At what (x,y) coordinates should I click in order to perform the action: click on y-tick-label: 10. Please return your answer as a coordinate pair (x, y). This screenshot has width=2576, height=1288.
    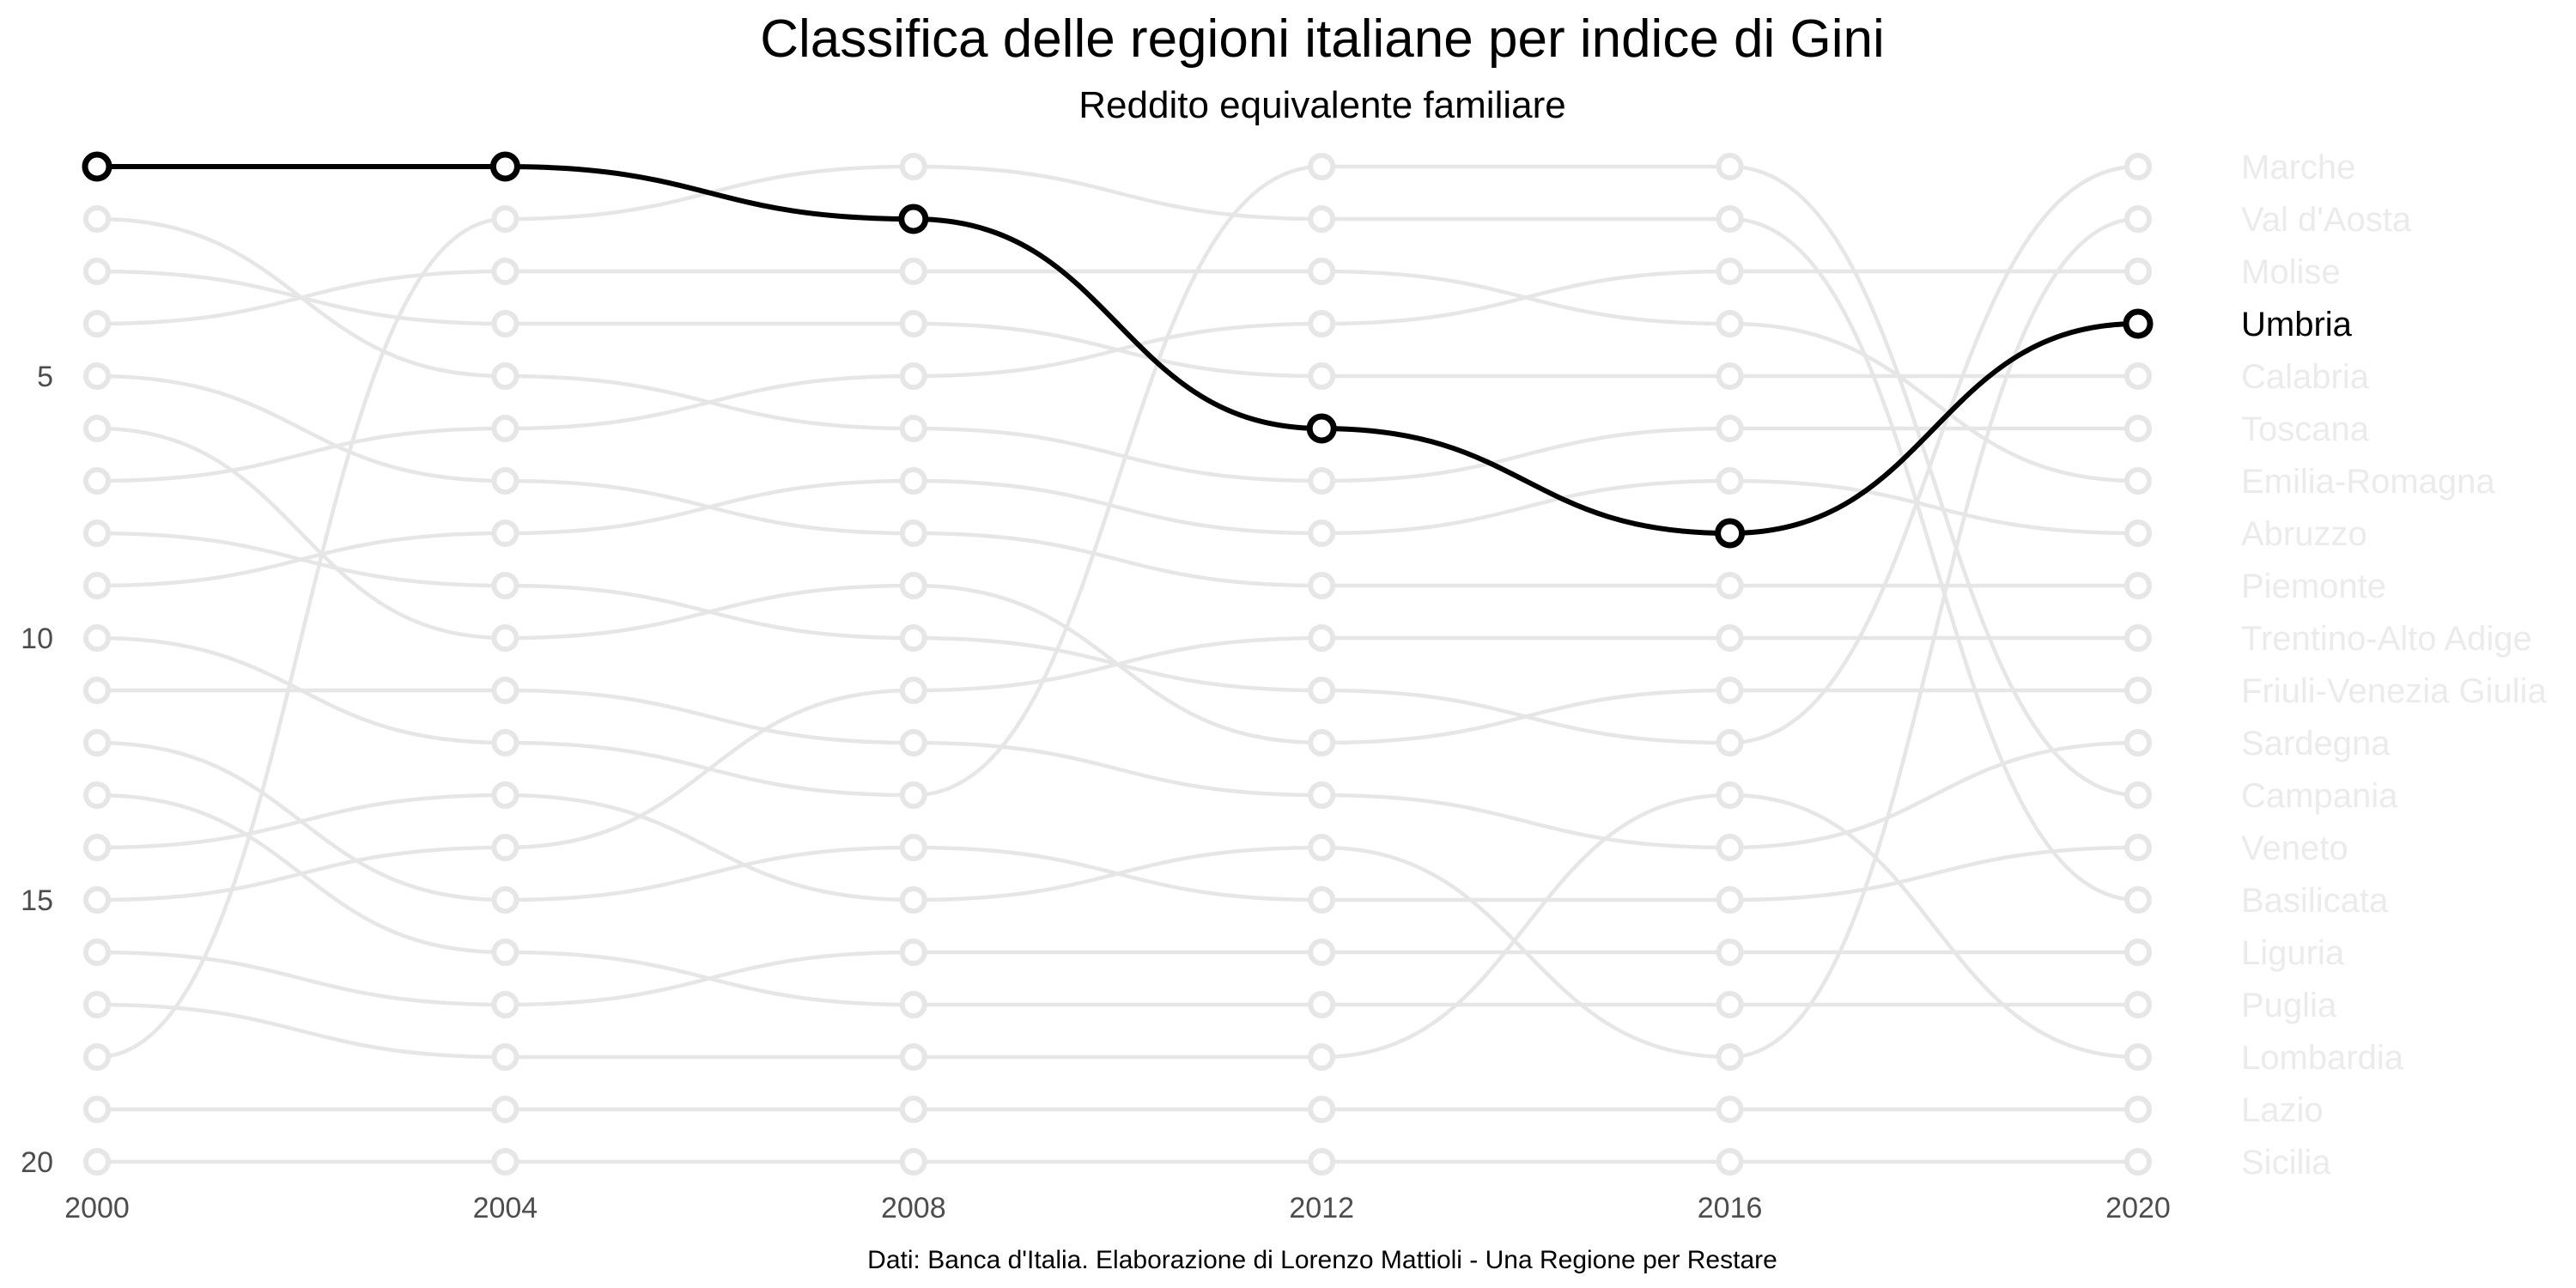
    Looking at the image, I should click on (37, 639).